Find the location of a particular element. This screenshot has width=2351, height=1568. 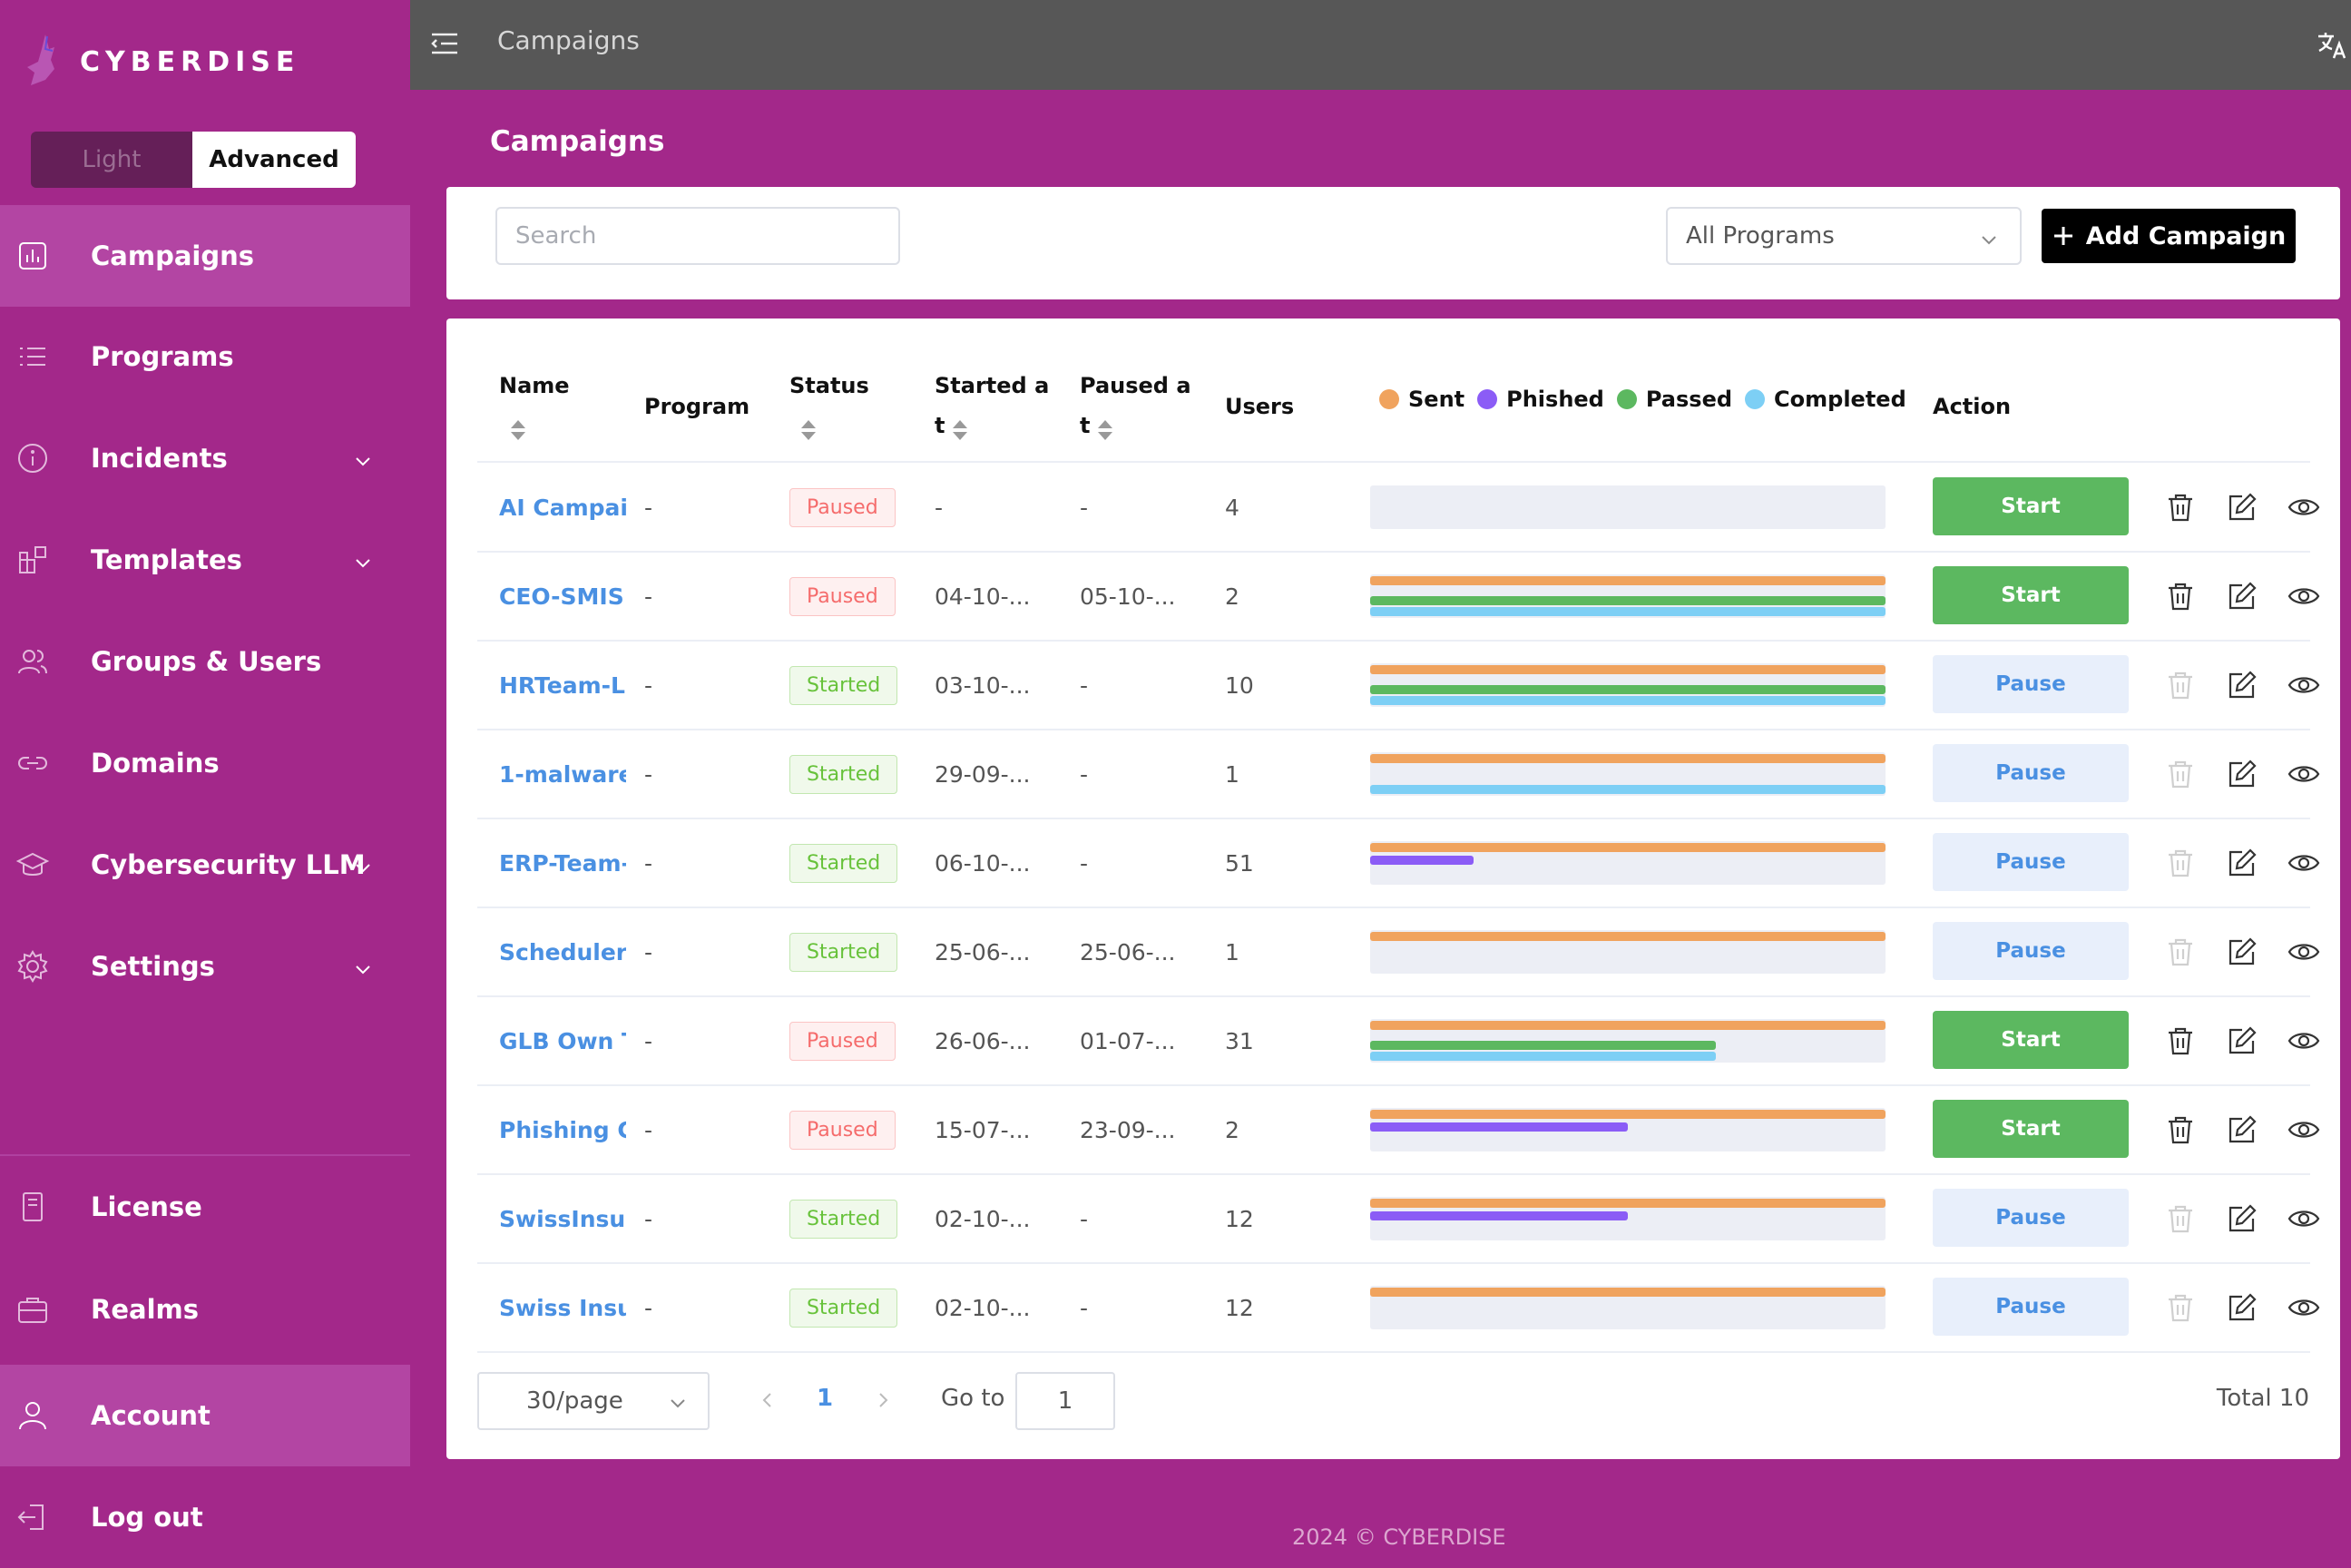

header-name: Name is located at coordinates (534, 406).